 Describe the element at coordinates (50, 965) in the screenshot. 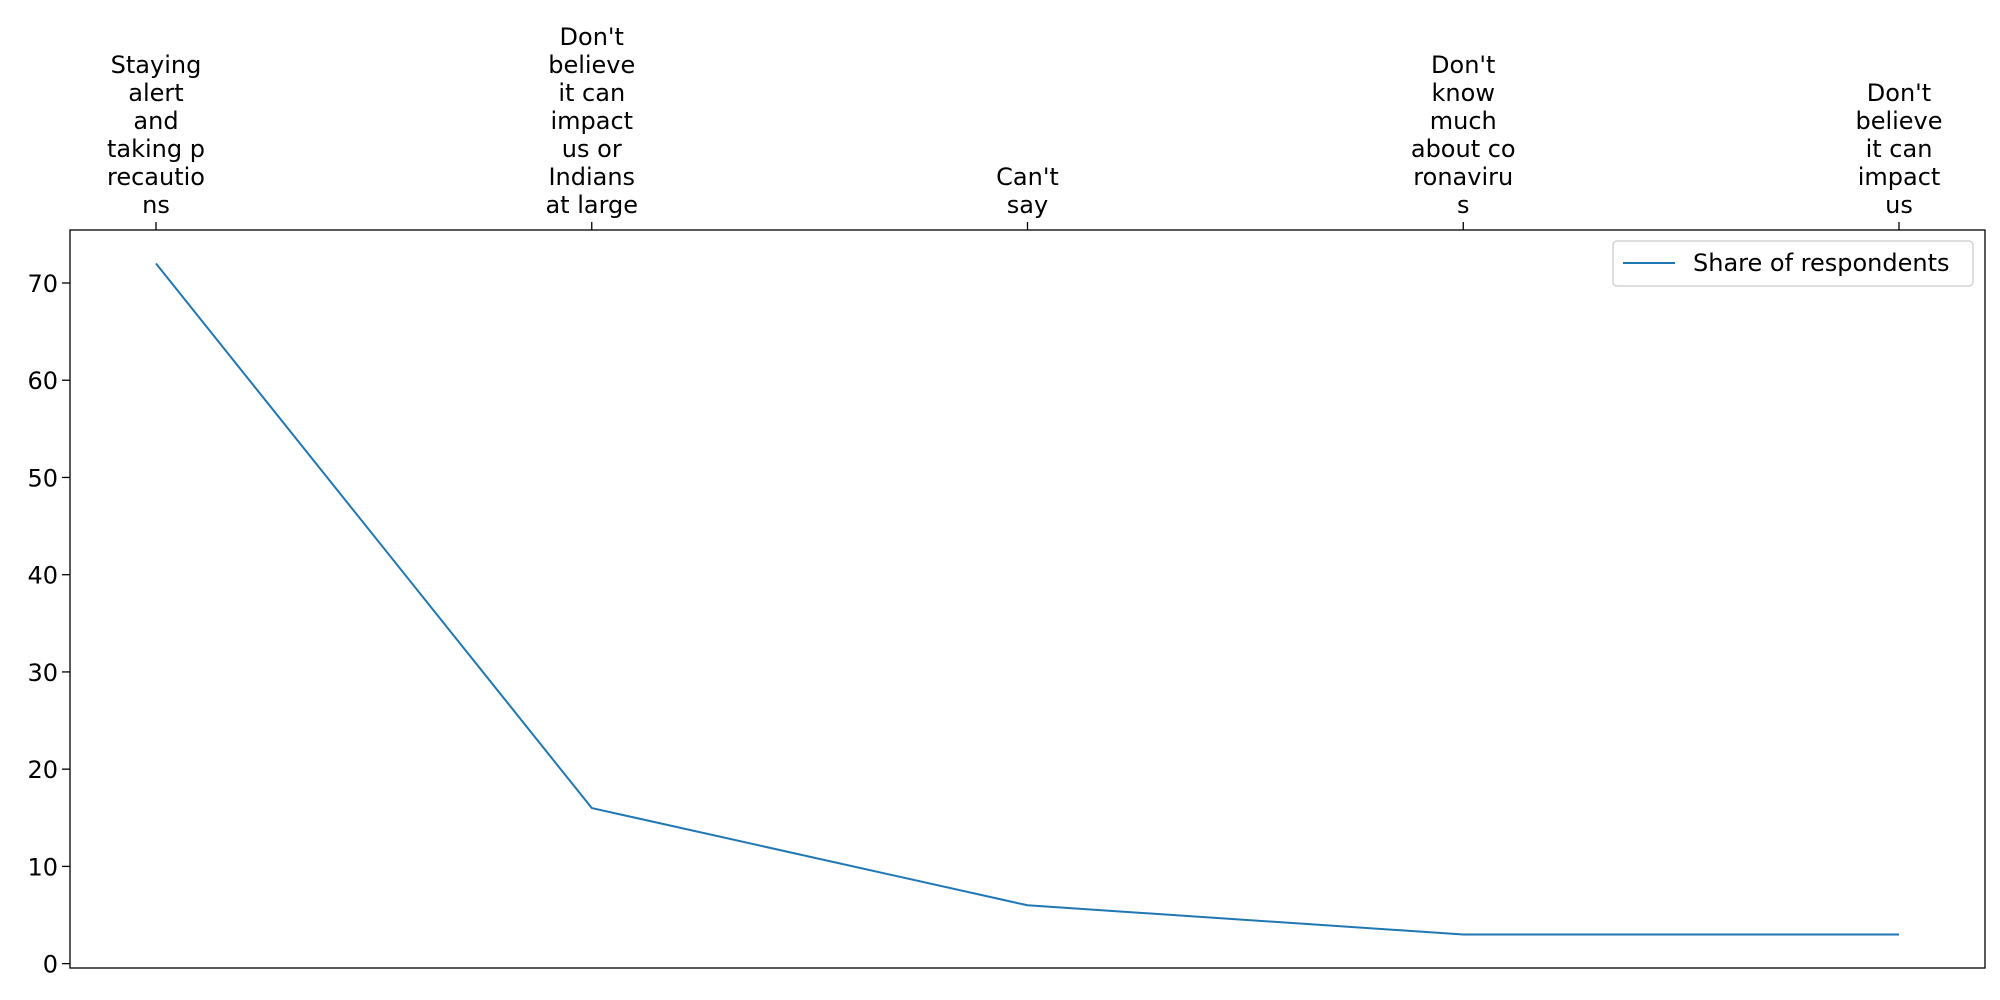

I see `y-tick-label: 0` at that location.